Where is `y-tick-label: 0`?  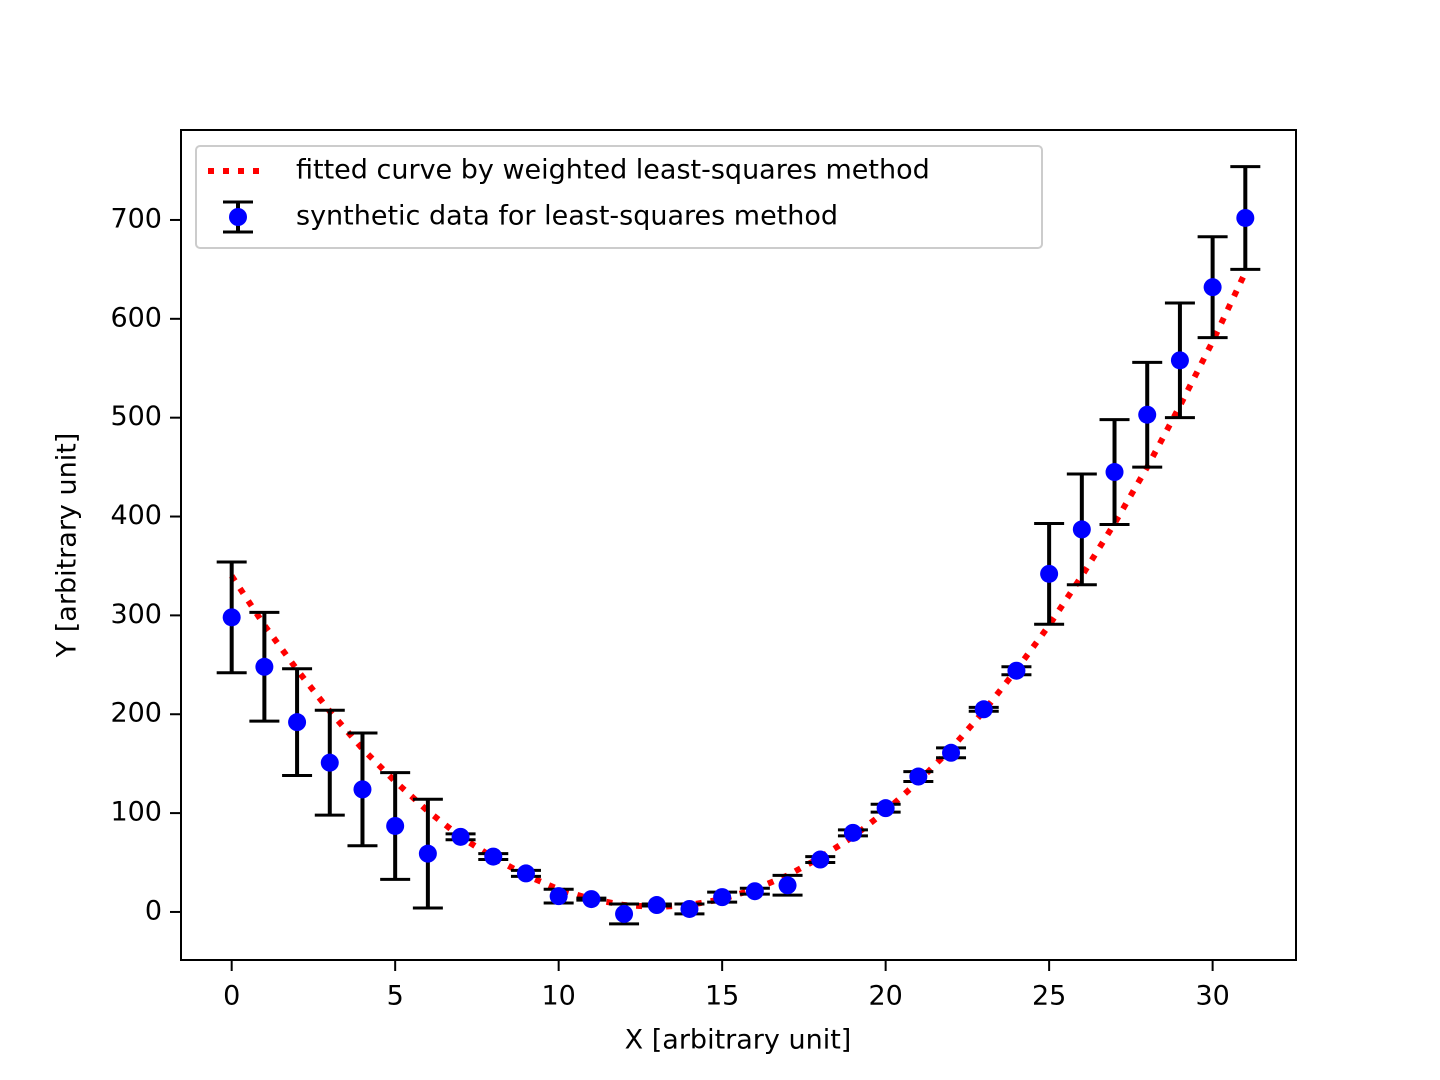
y-tick-label: 0 is located at coordinates (153, 910).